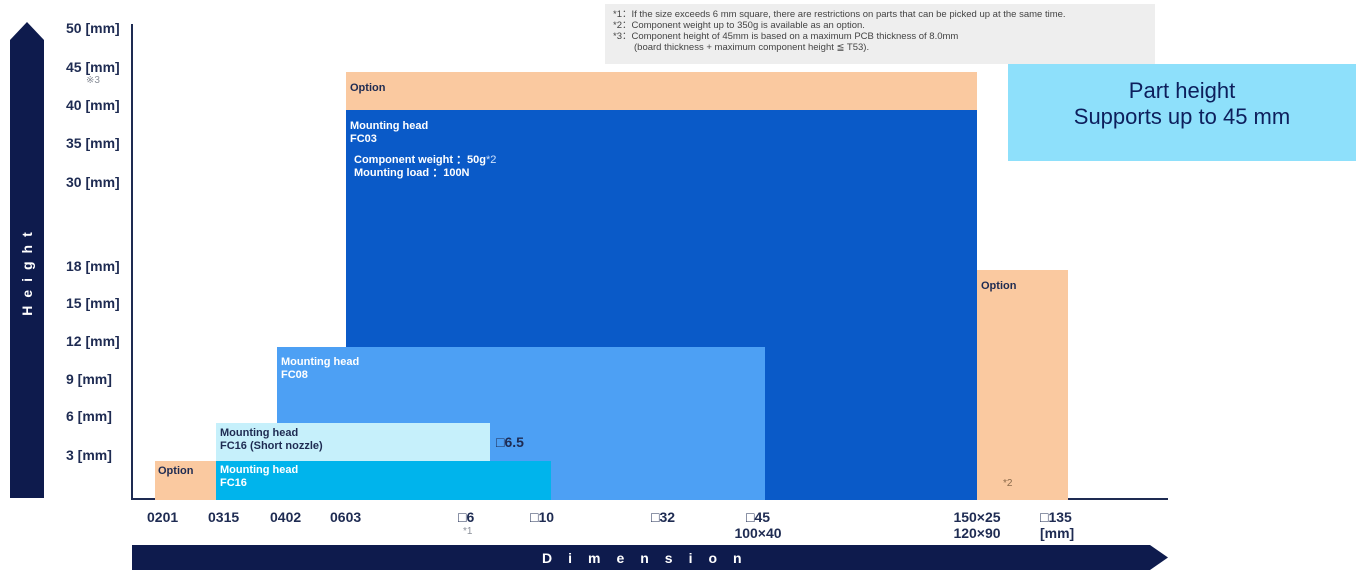 Image resolution: width=1356 pixels, height=570 pixels. I want to click on dimension-axis-title: Dimension, so click(650, 558).